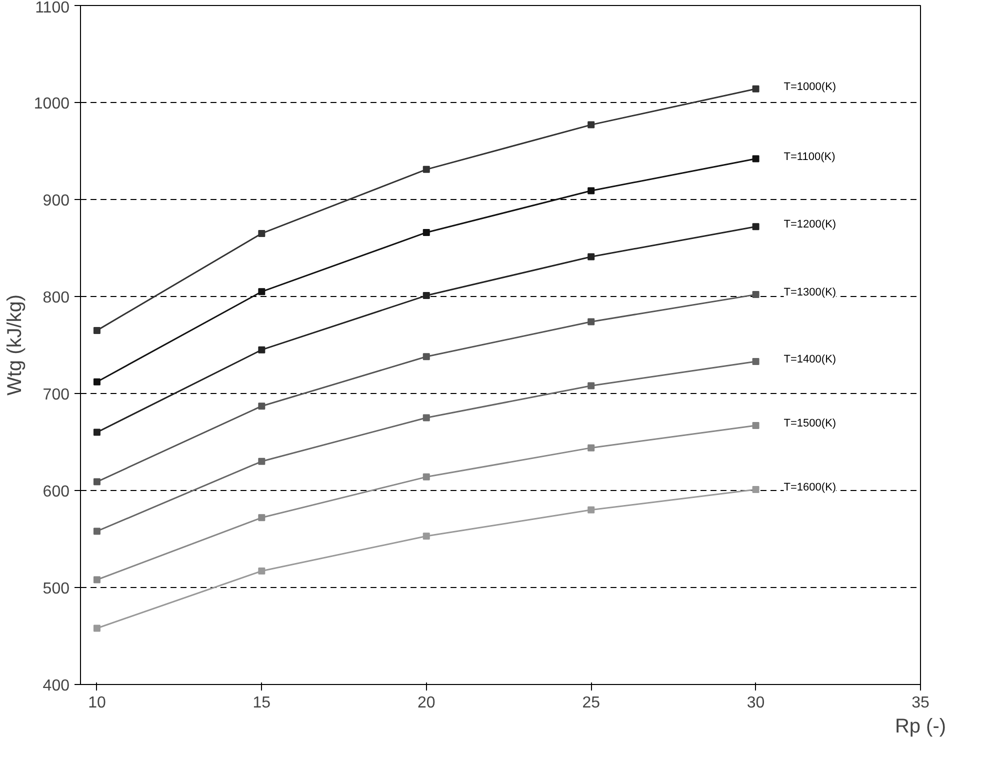 This screenshot has height=758, width=981. What do you see at coordinates (810, 292) in the screenshot?
I see `text: T=1300(K)` at bounding box center [810, 292].